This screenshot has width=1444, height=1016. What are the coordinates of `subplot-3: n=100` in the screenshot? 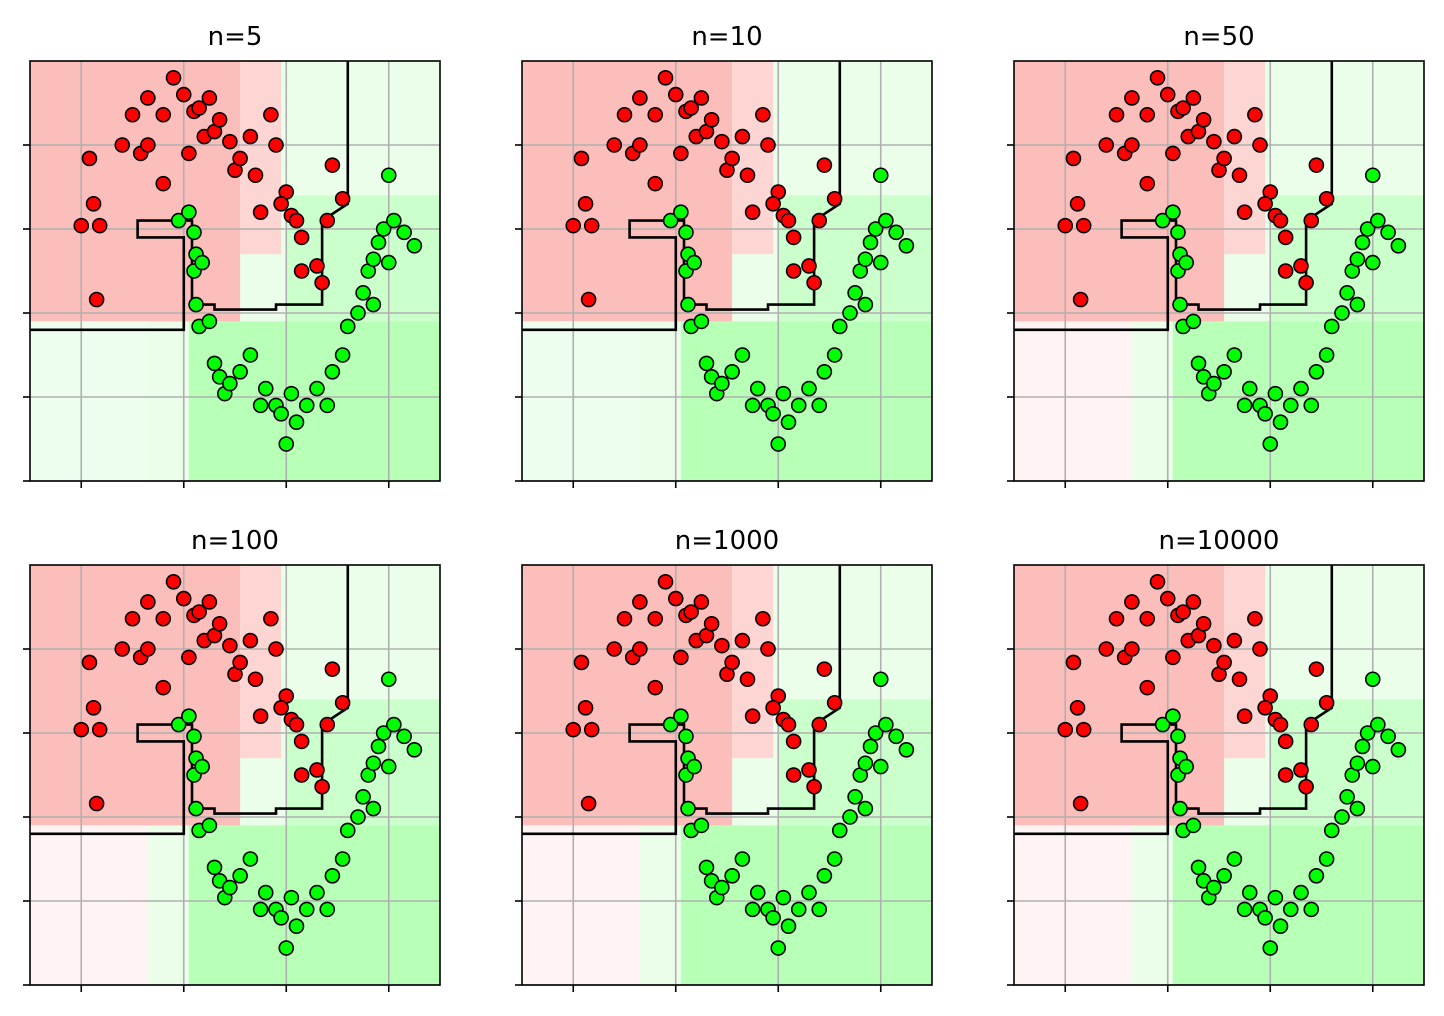 It's located at (232, 759).